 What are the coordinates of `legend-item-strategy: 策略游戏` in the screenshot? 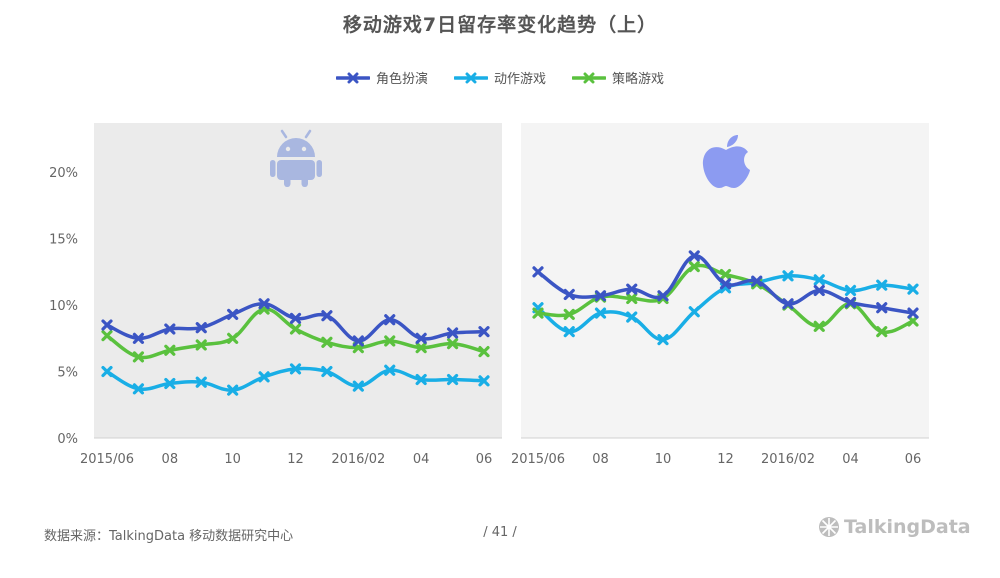 It's located at (618, 77).